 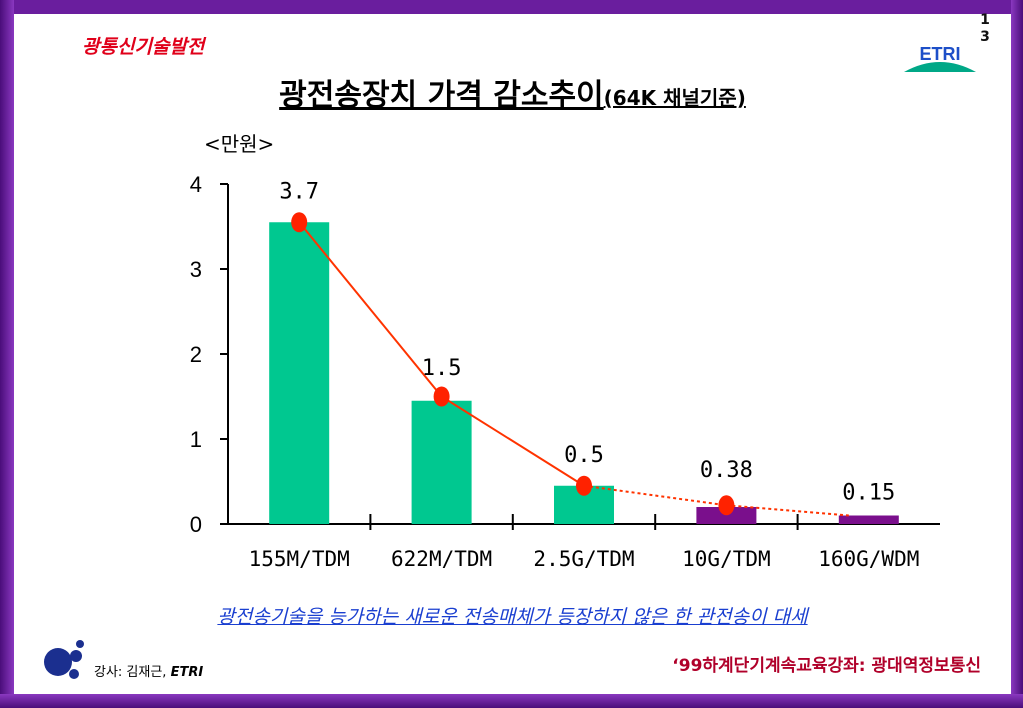 What do you see at coordinates (64, 659) in the screenshot?
I see `lecturer-logo-icon` at bounding box center [64, 659].